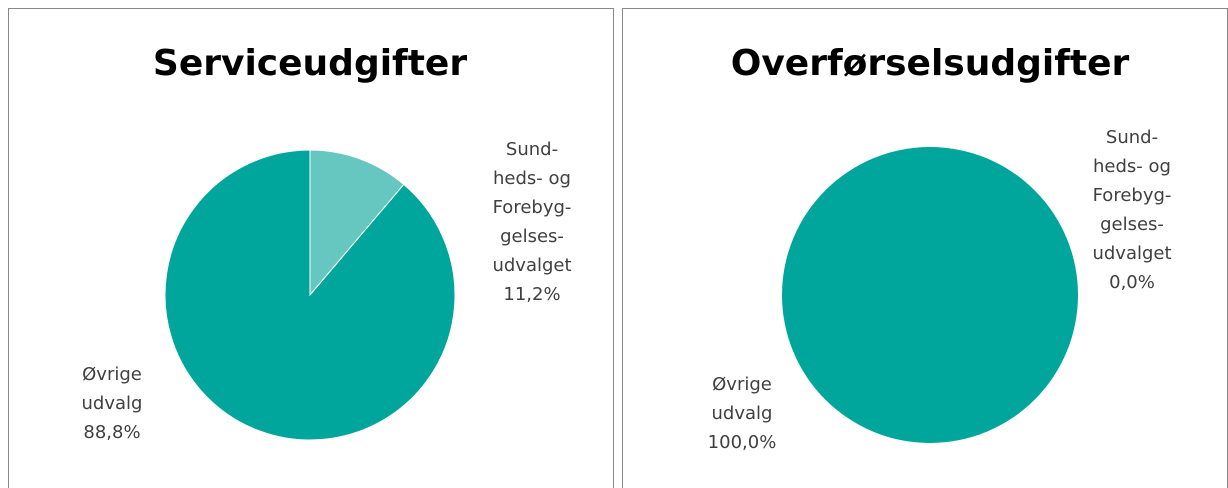 This screenshot has height=488, width=1228. Describe the element at coordinates (742, 442) in the screenshot. I see `slice-value-label: 100,0%` at that location.